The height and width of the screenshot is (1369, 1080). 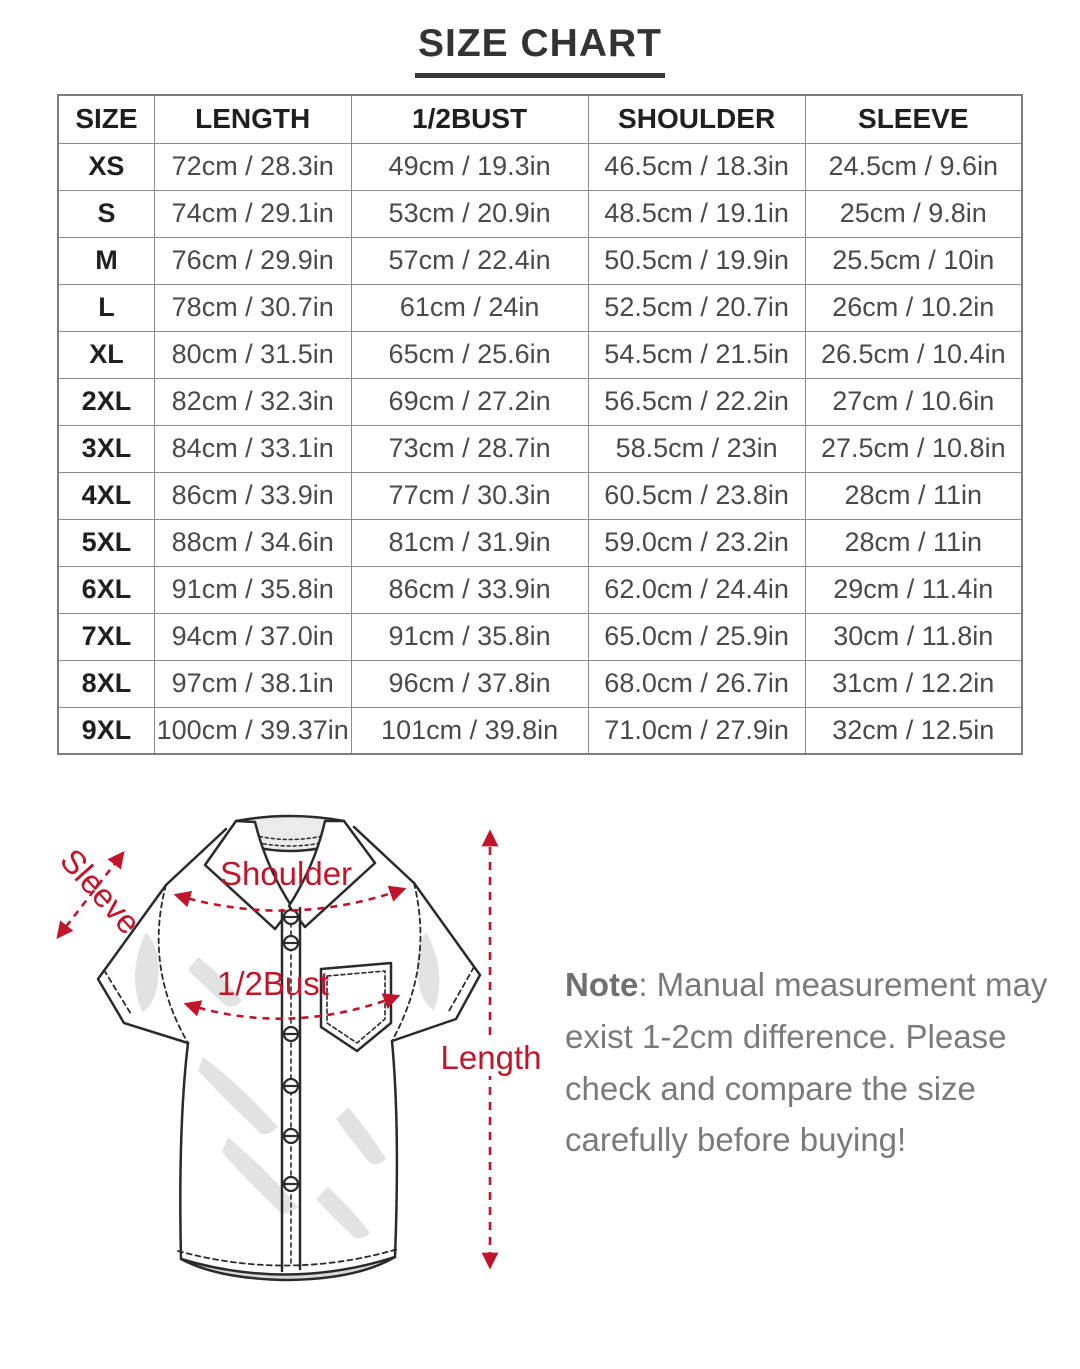 I want to click on col-header-halfbust: 1/2BUST, so click(x=469, y=119).